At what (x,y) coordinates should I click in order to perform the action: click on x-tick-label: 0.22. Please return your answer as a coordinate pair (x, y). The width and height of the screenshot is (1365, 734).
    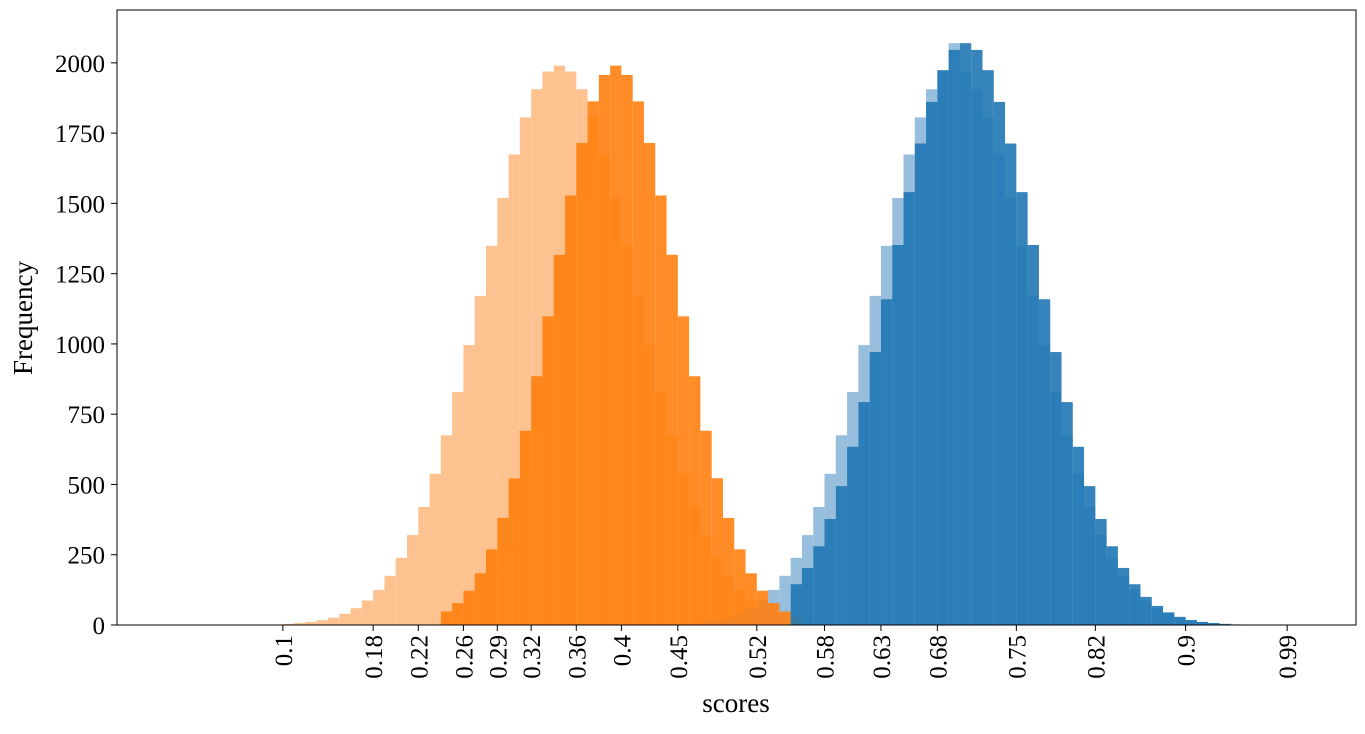
    Looking at the image, I should click on (419, 657).